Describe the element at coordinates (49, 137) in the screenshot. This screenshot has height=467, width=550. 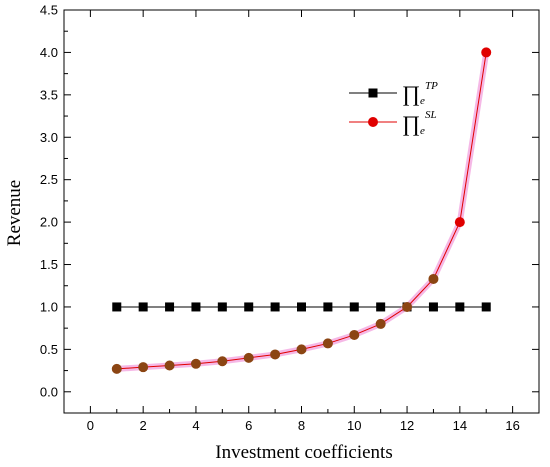
I see `y-tick-label: 3.0` at that location.